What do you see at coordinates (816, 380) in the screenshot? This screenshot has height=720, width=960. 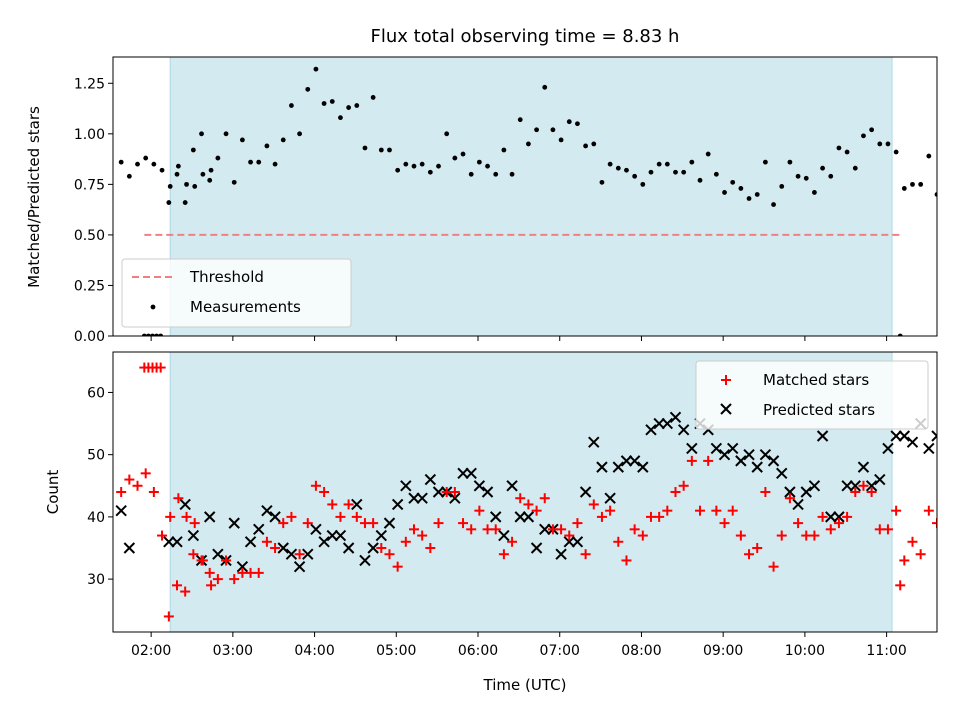 I see `legend-label-matched: Matched stars` at bounding box center [816, 380].